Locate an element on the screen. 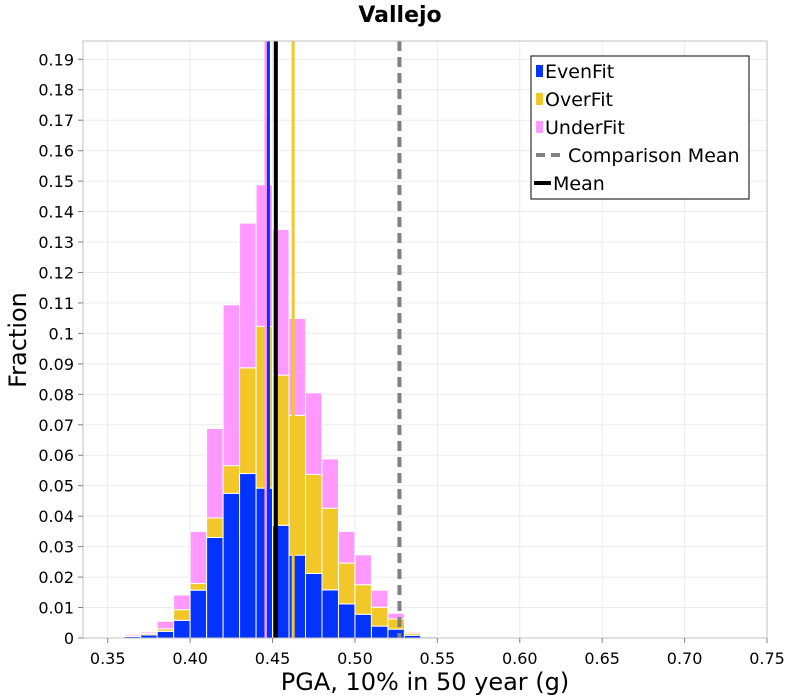 The image size is (800, 700). legend-label-overfit: OverFit is located at coordinates (579, 100).